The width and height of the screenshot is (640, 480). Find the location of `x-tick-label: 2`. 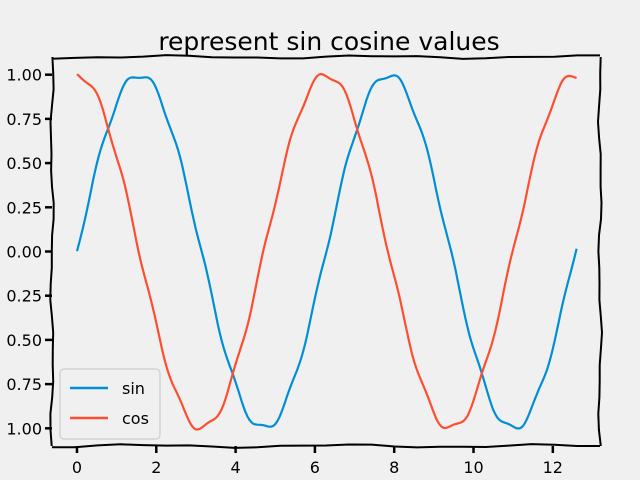

x-tick-label: 2 is located at coordinates (156, 467).